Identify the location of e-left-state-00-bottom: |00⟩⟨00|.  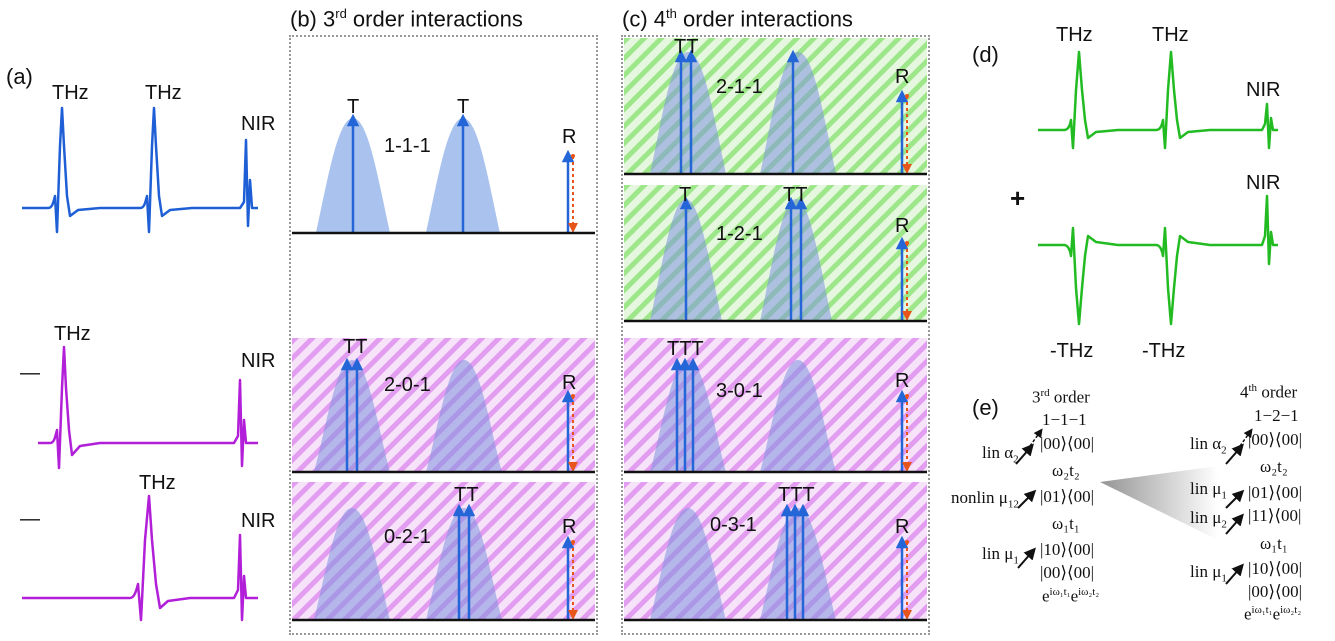
(1067, 573).